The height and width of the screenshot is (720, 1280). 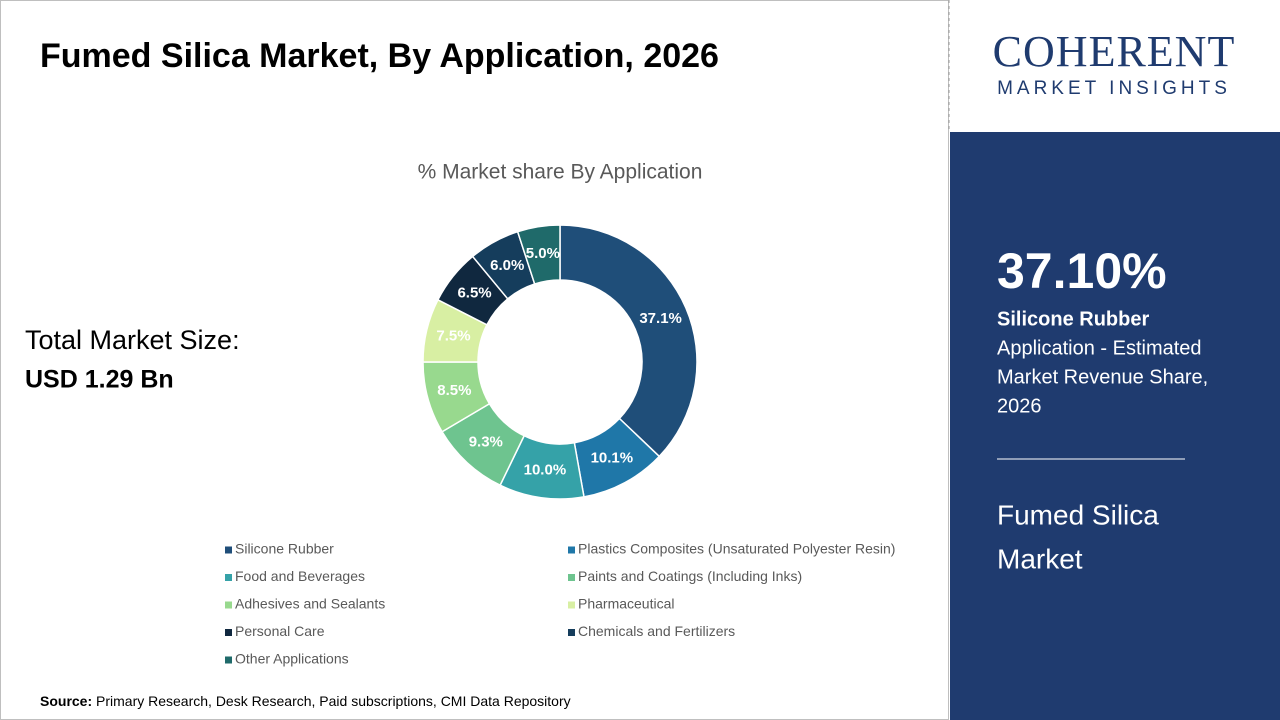 I want to click on source-label: Source:, so click(x=66, y=701).